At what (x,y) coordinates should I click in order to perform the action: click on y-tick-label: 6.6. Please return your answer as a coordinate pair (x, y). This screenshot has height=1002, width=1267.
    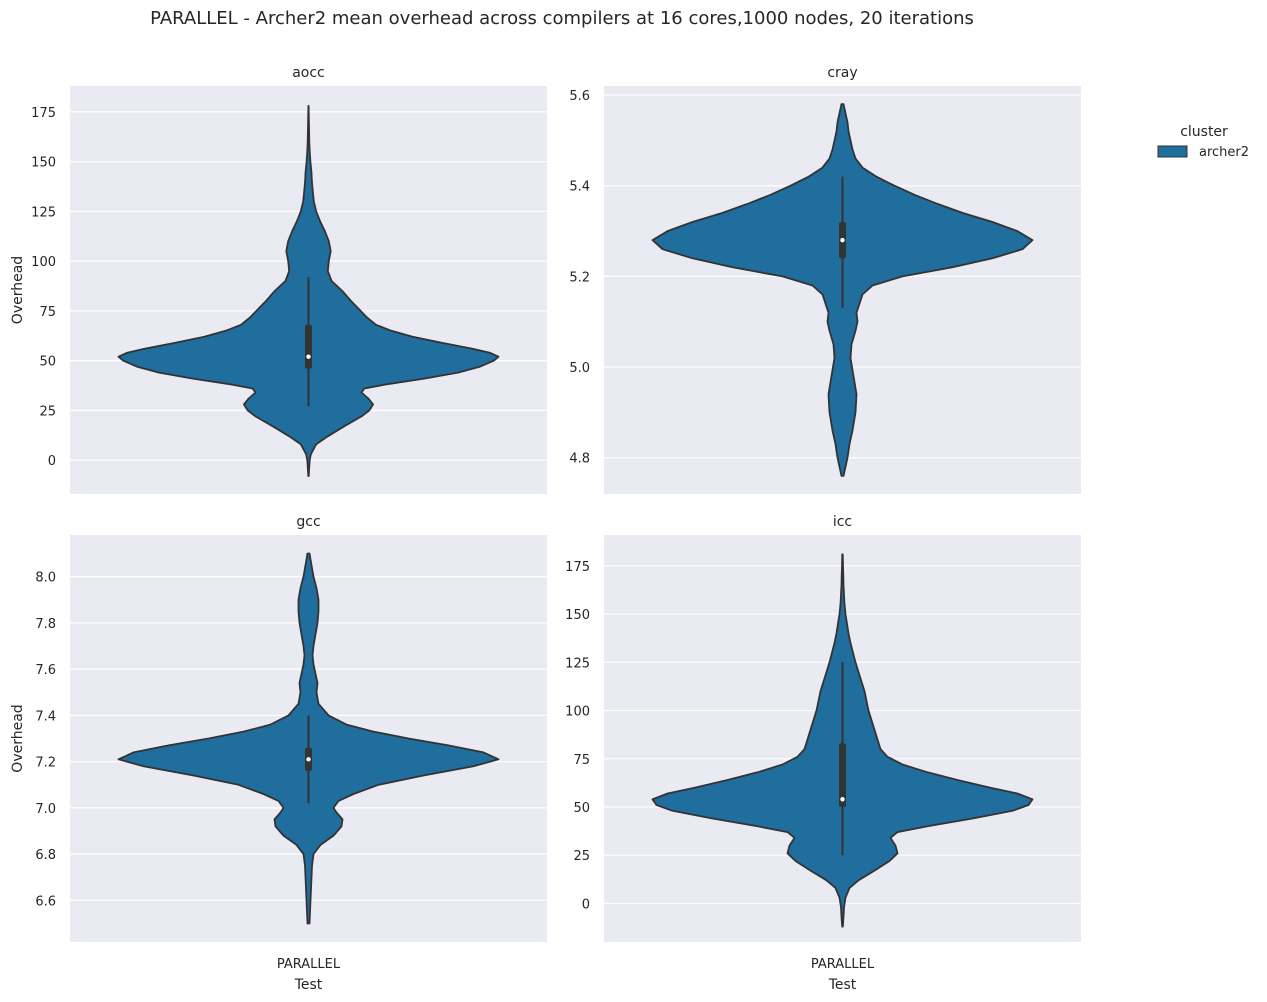
    Looking at the image, I should click on (45, 901).